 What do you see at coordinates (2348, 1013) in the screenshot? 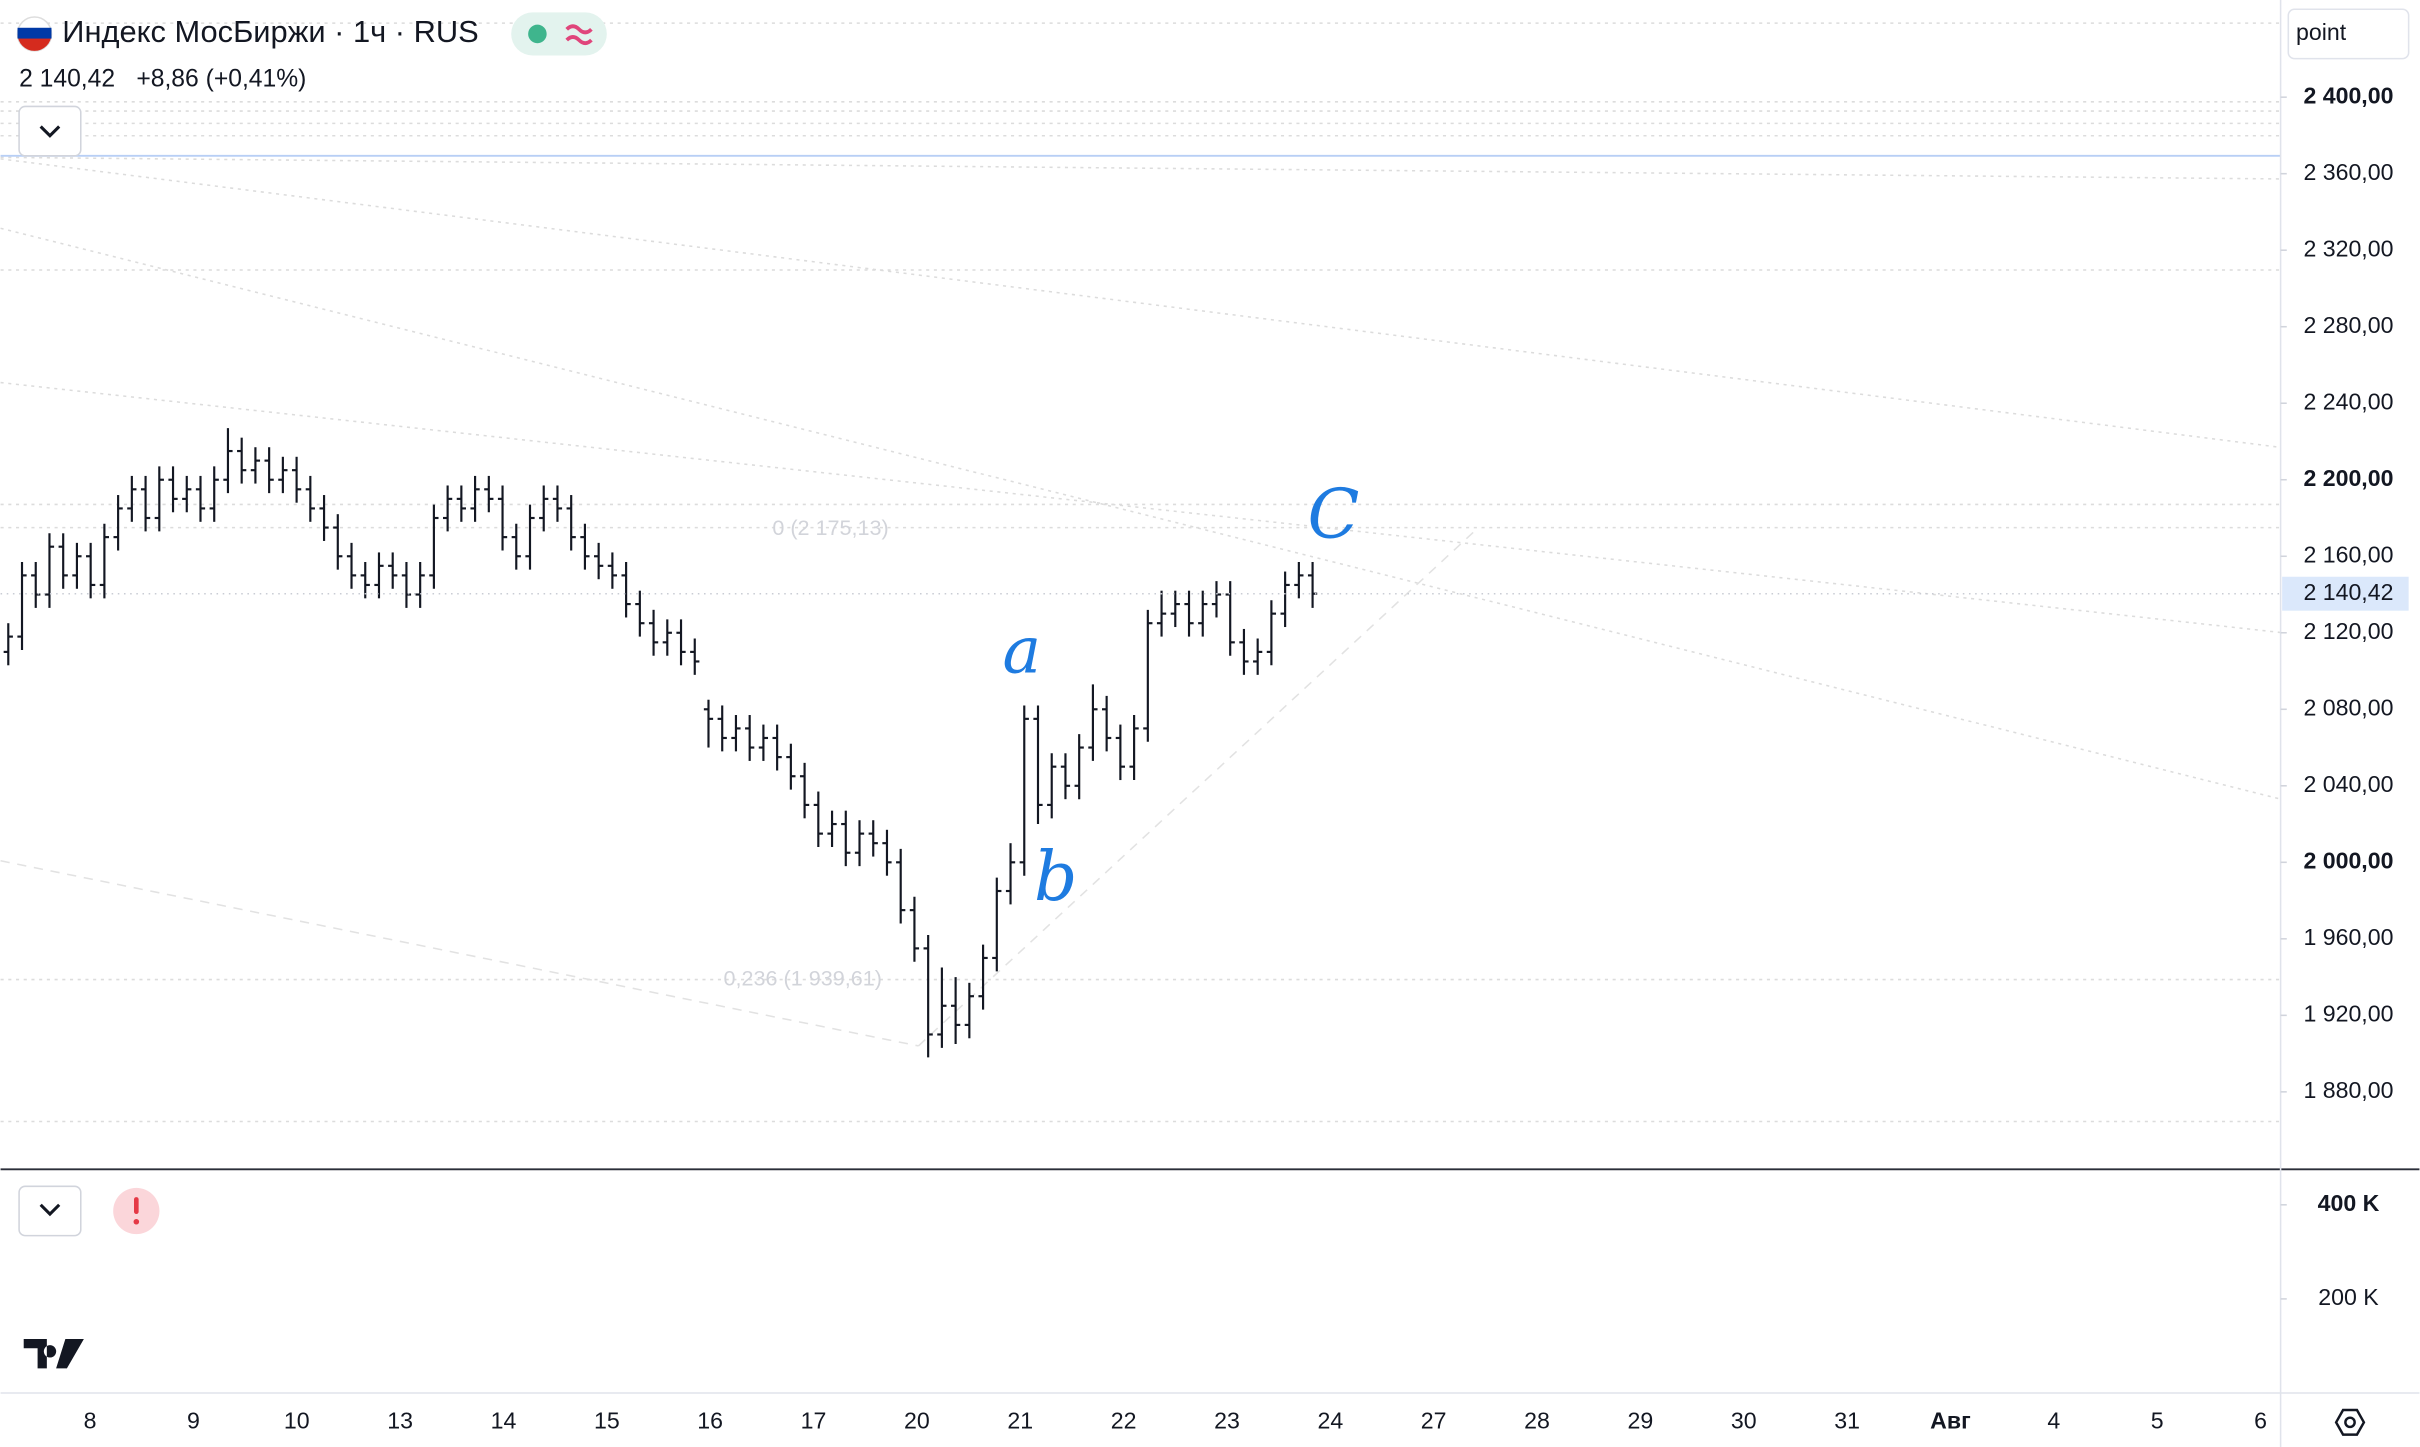
I see `y-tick-label: 1 920,00` at bounding box center [2348, 1013].